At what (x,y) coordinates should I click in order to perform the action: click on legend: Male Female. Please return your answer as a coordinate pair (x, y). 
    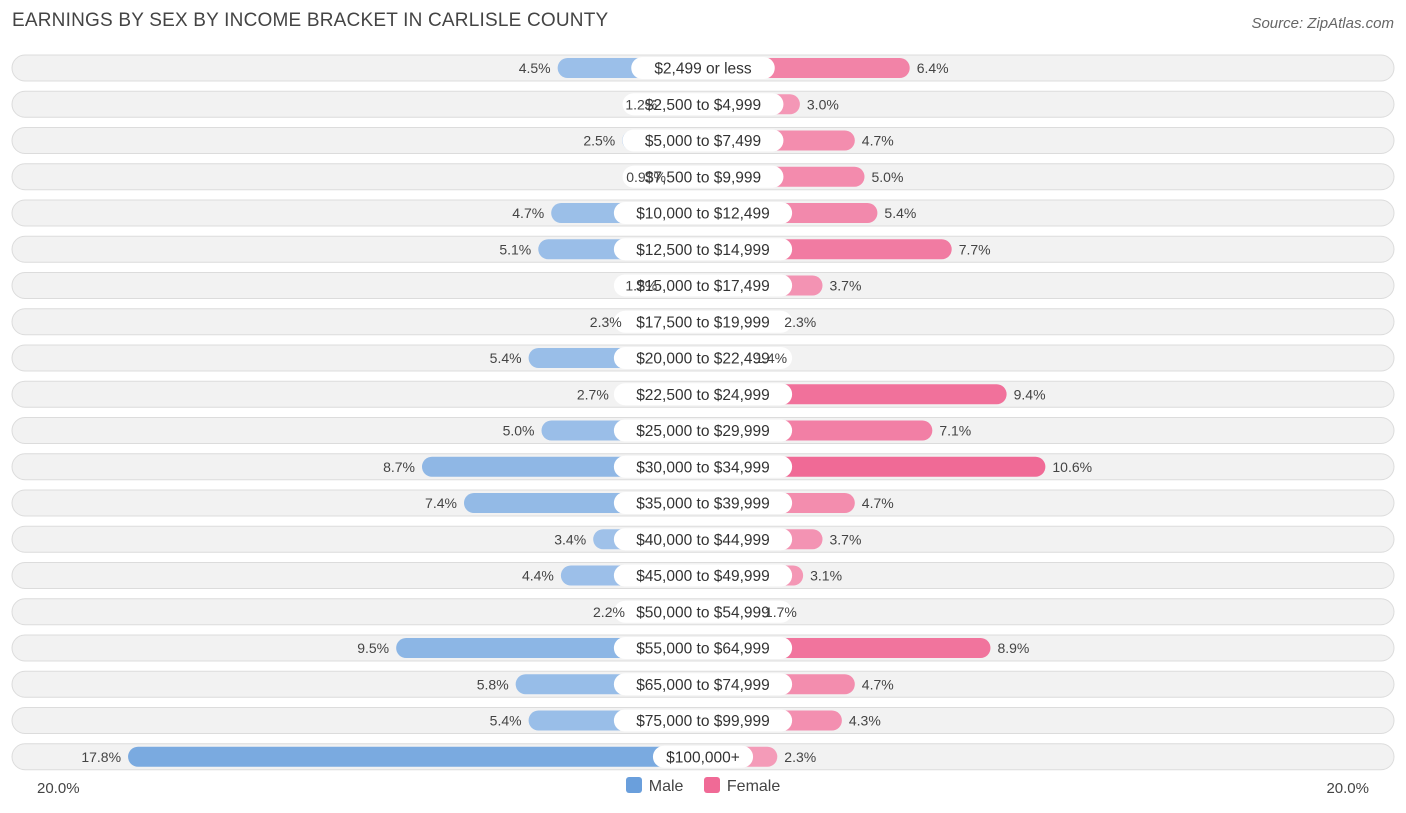
    Looking at the image, I should click on (703, 786).